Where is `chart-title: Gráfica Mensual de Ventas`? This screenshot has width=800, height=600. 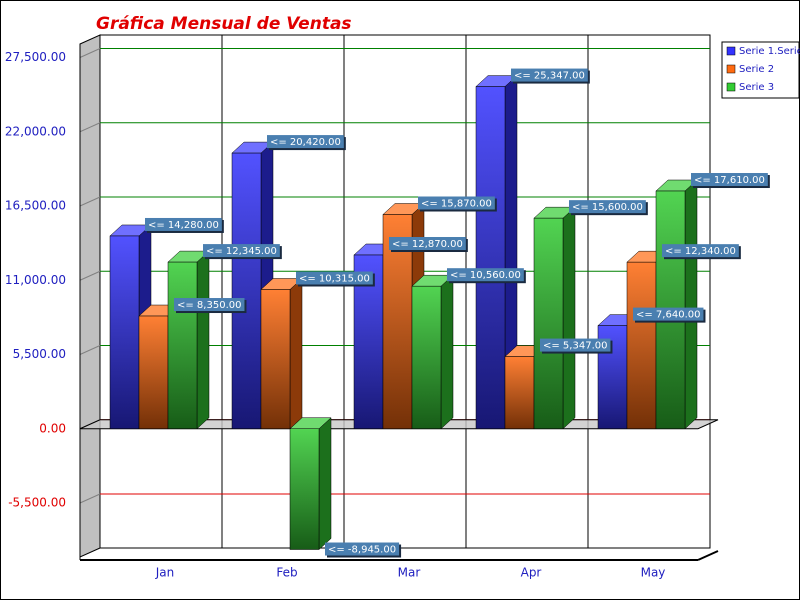
chart-title: Gráfica Mensual de Ventas is located at coordinates (224, 24).